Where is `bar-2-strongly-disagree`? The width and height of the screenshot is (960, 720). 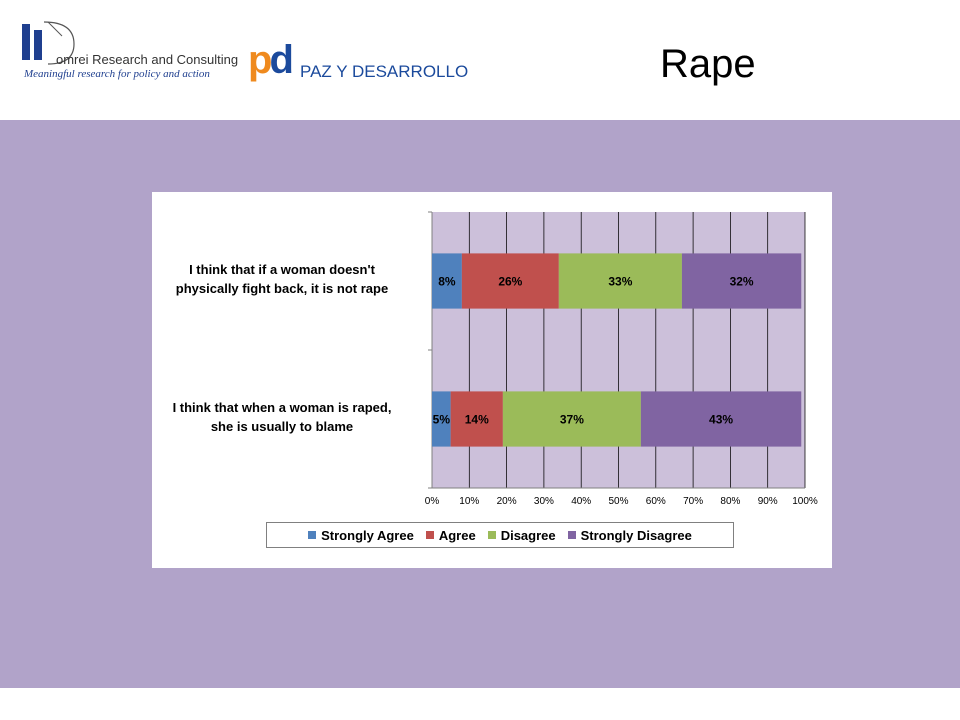
bar-2-strongly-disagree is located at coordinates (721, 419).